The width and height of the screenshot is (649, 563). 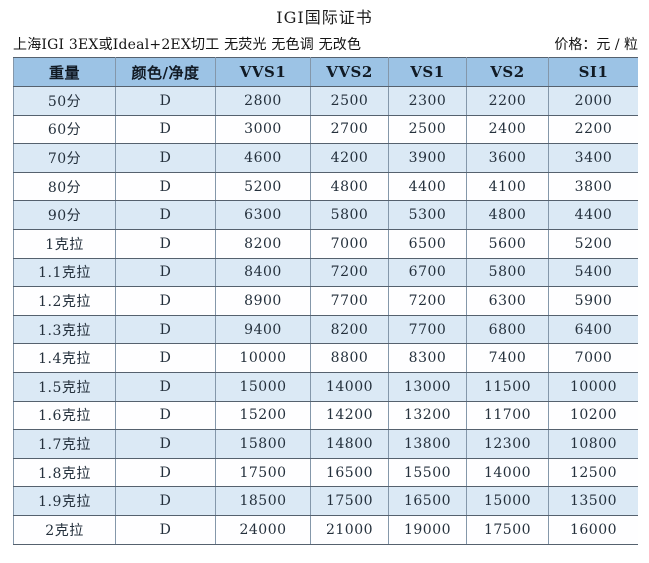 I want to click on price-cell: 4200, so click(x=349, y=158).